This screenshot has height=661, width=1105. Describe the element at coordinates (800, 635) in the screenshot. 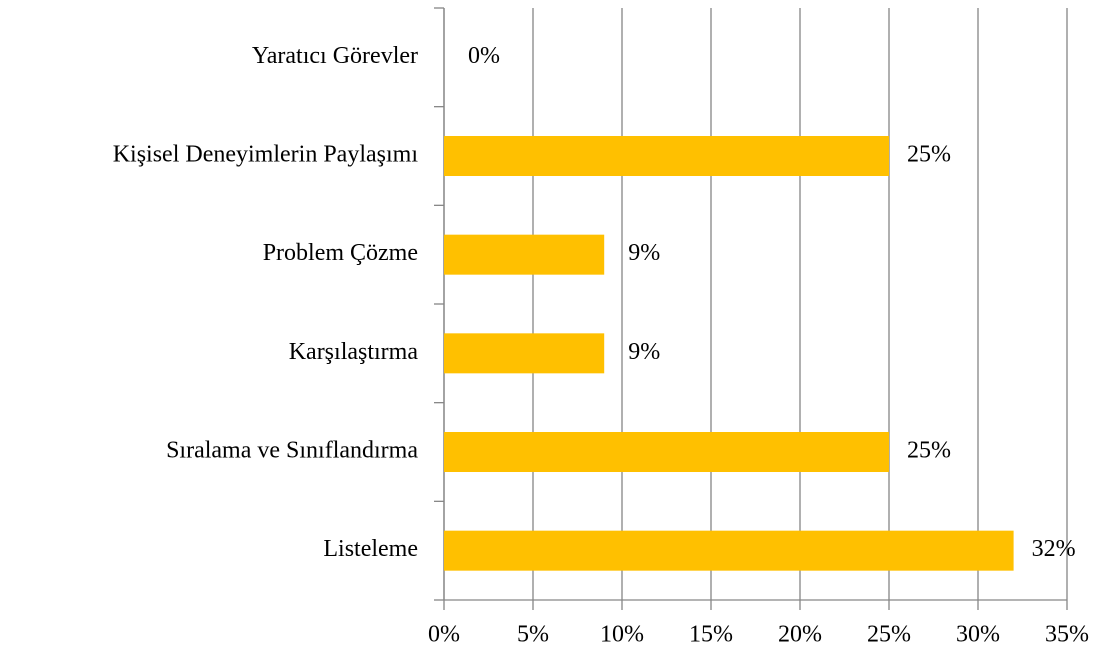

I see `x-tick-label: 20%` at that location.